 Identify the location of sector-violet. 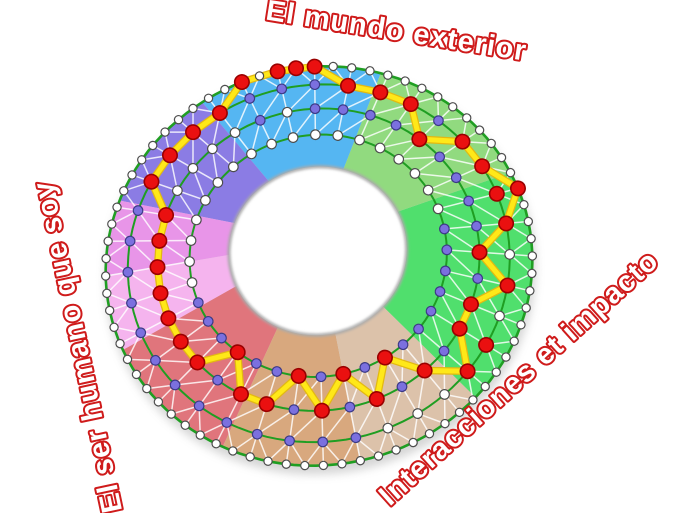
(166, 229).